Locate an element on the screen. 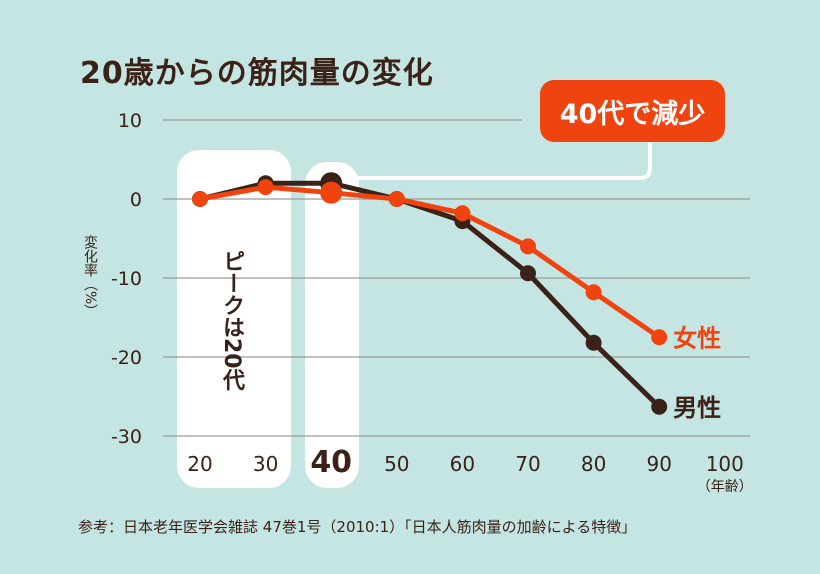 Image resolution: width=820 pixels, height=574 pixels. x-tick-label: 40 is located at coordinates (331, 462).